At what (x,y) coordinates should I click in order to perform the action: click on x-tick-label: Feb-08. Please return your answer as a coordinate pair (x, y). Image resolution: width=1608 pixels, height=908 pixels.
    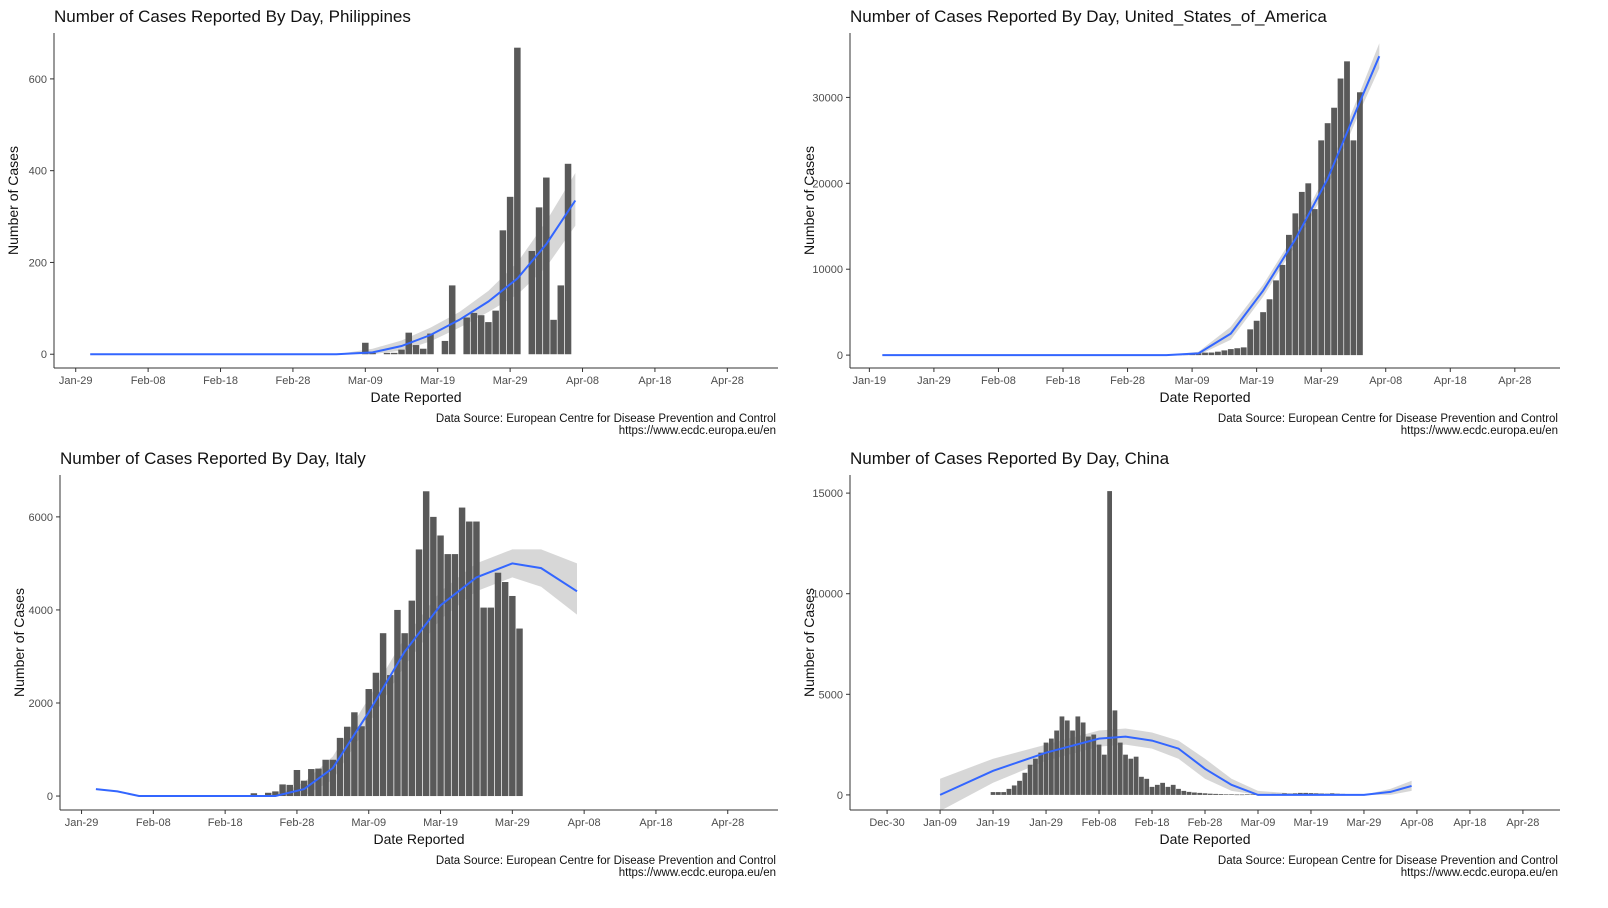
    Looking at the image, I should click on (998, 381).